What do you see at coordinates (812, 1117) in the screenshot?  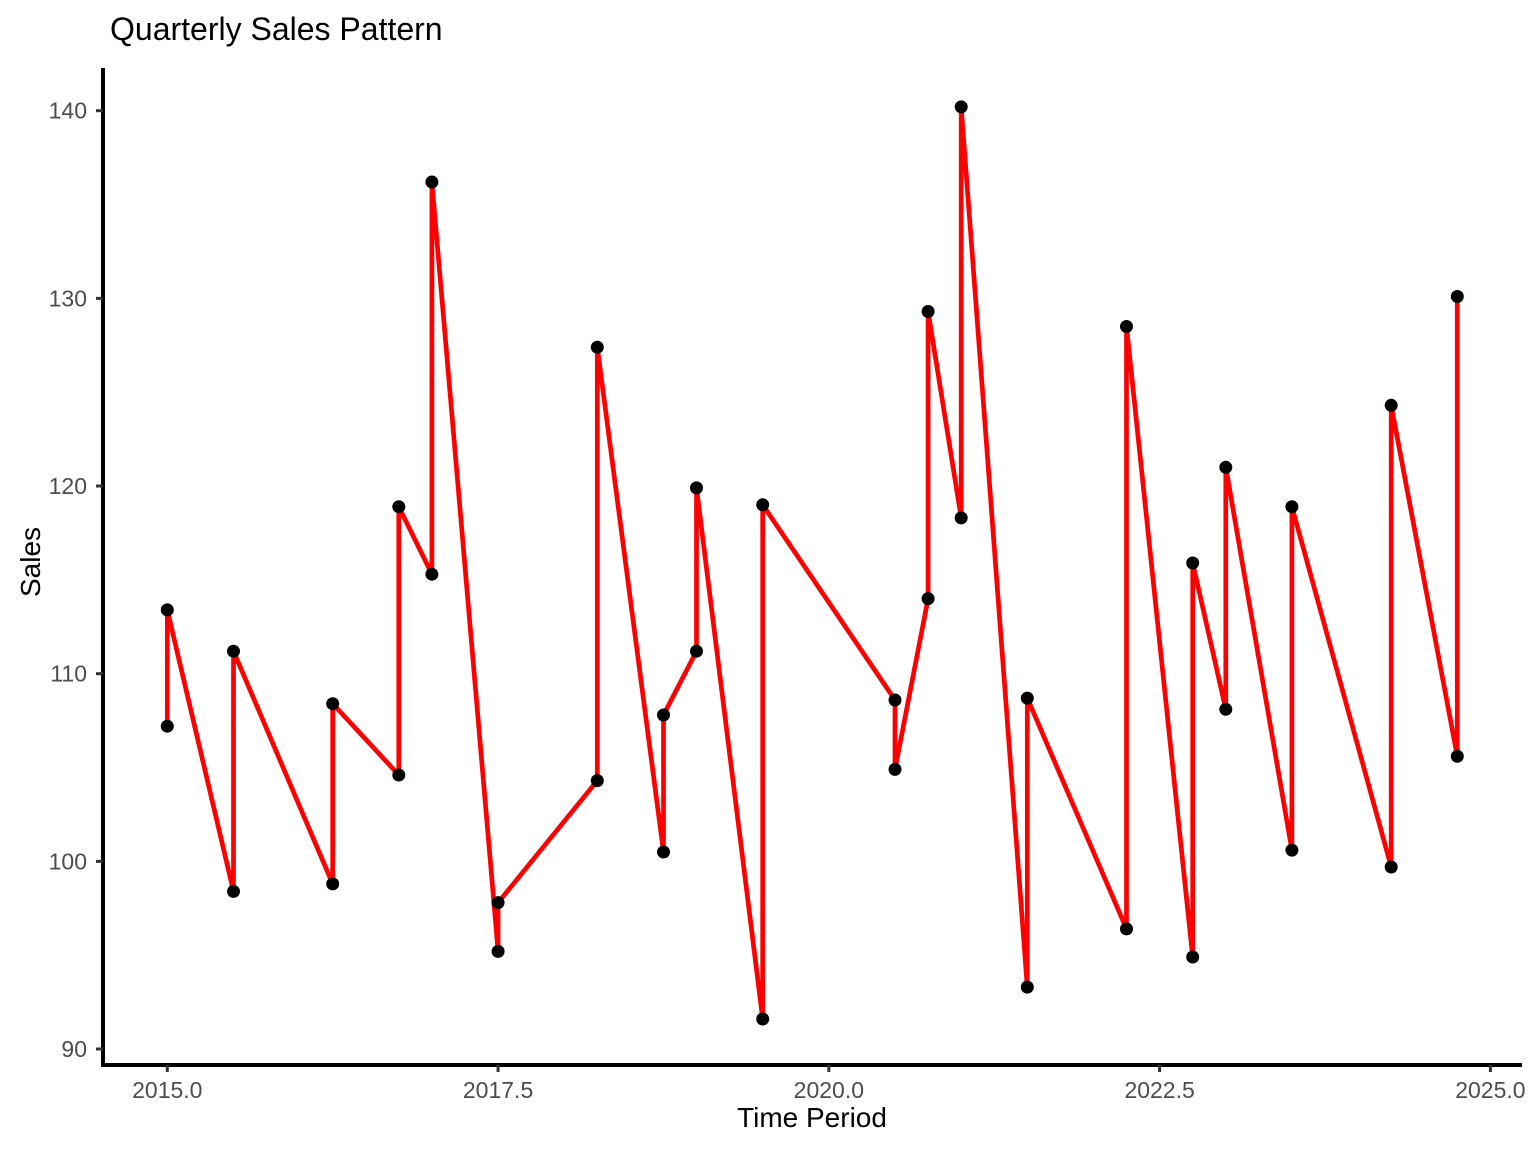 I see `x-axis-title: Time Period` at bounding box center [812, 1117].